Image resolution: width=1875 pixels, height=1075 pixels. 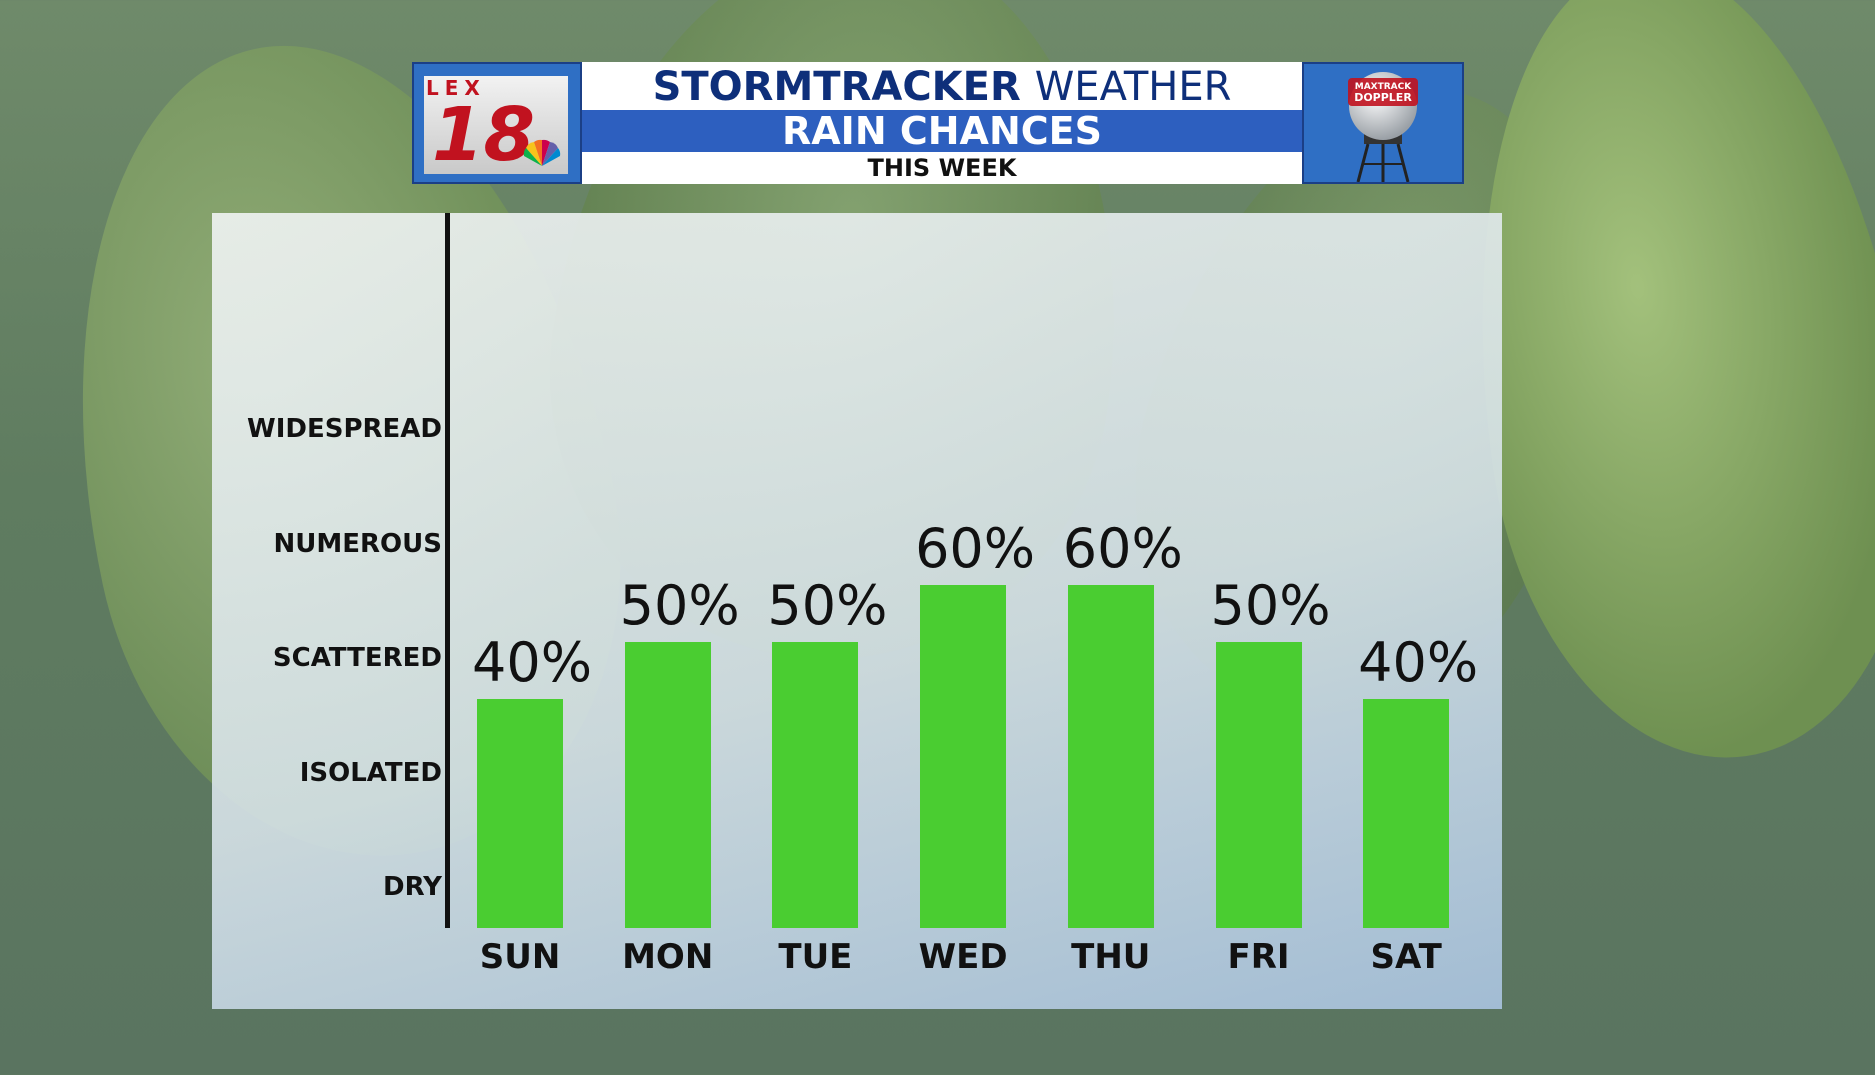 I want to click on x-tick-label: WED, so click(x=963, y=957).